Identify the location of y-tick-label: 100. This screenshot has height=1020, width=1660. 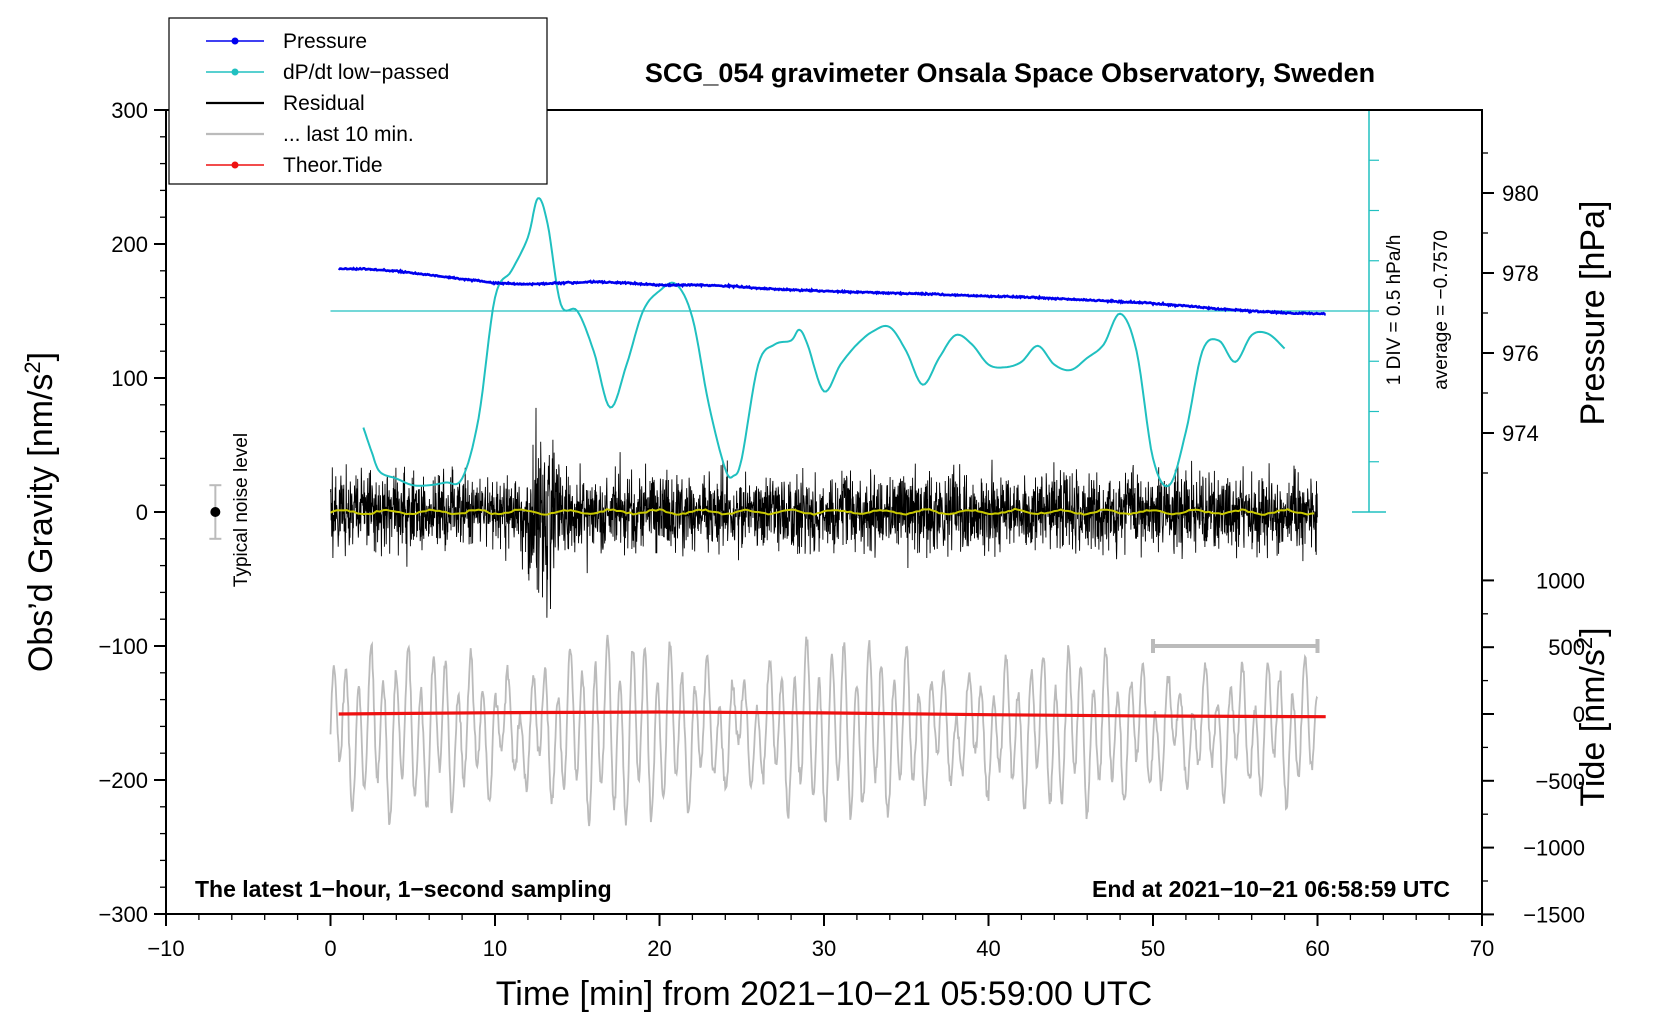
(129, 378).